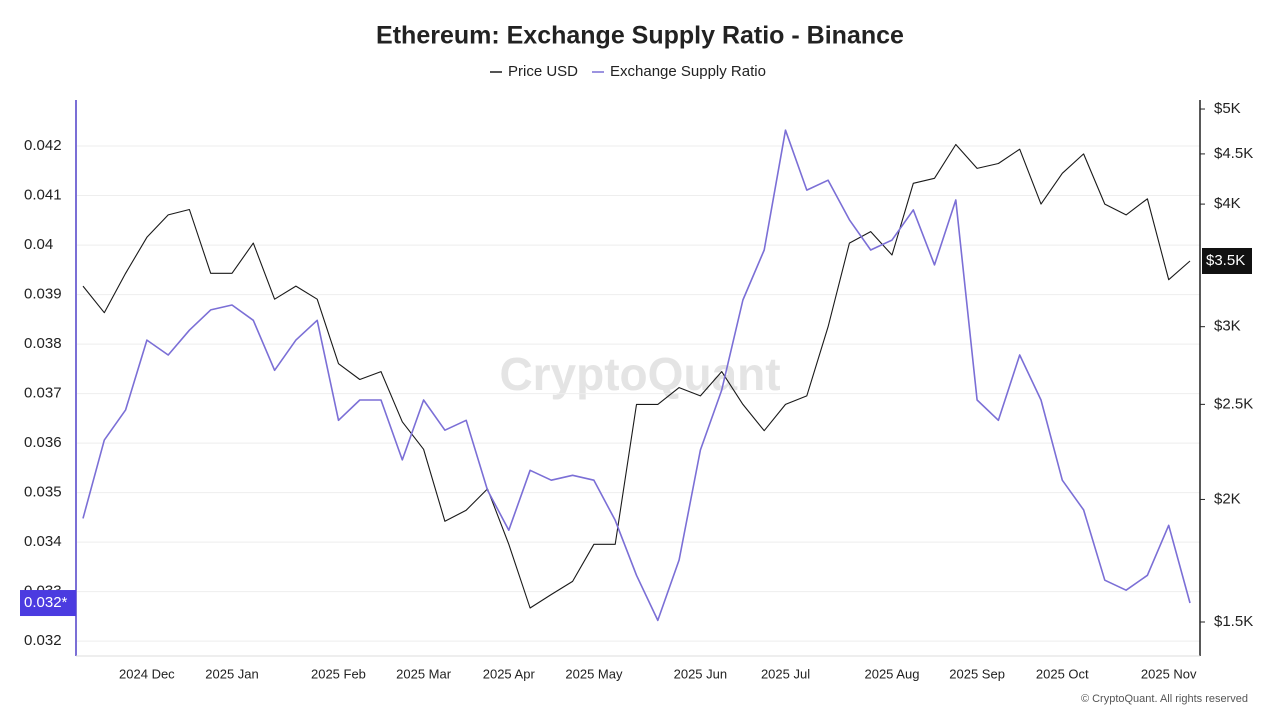  Describe the element at coordinates (43, 343) in the screenshot. I see `y-tick-label: 0.038` at that location.